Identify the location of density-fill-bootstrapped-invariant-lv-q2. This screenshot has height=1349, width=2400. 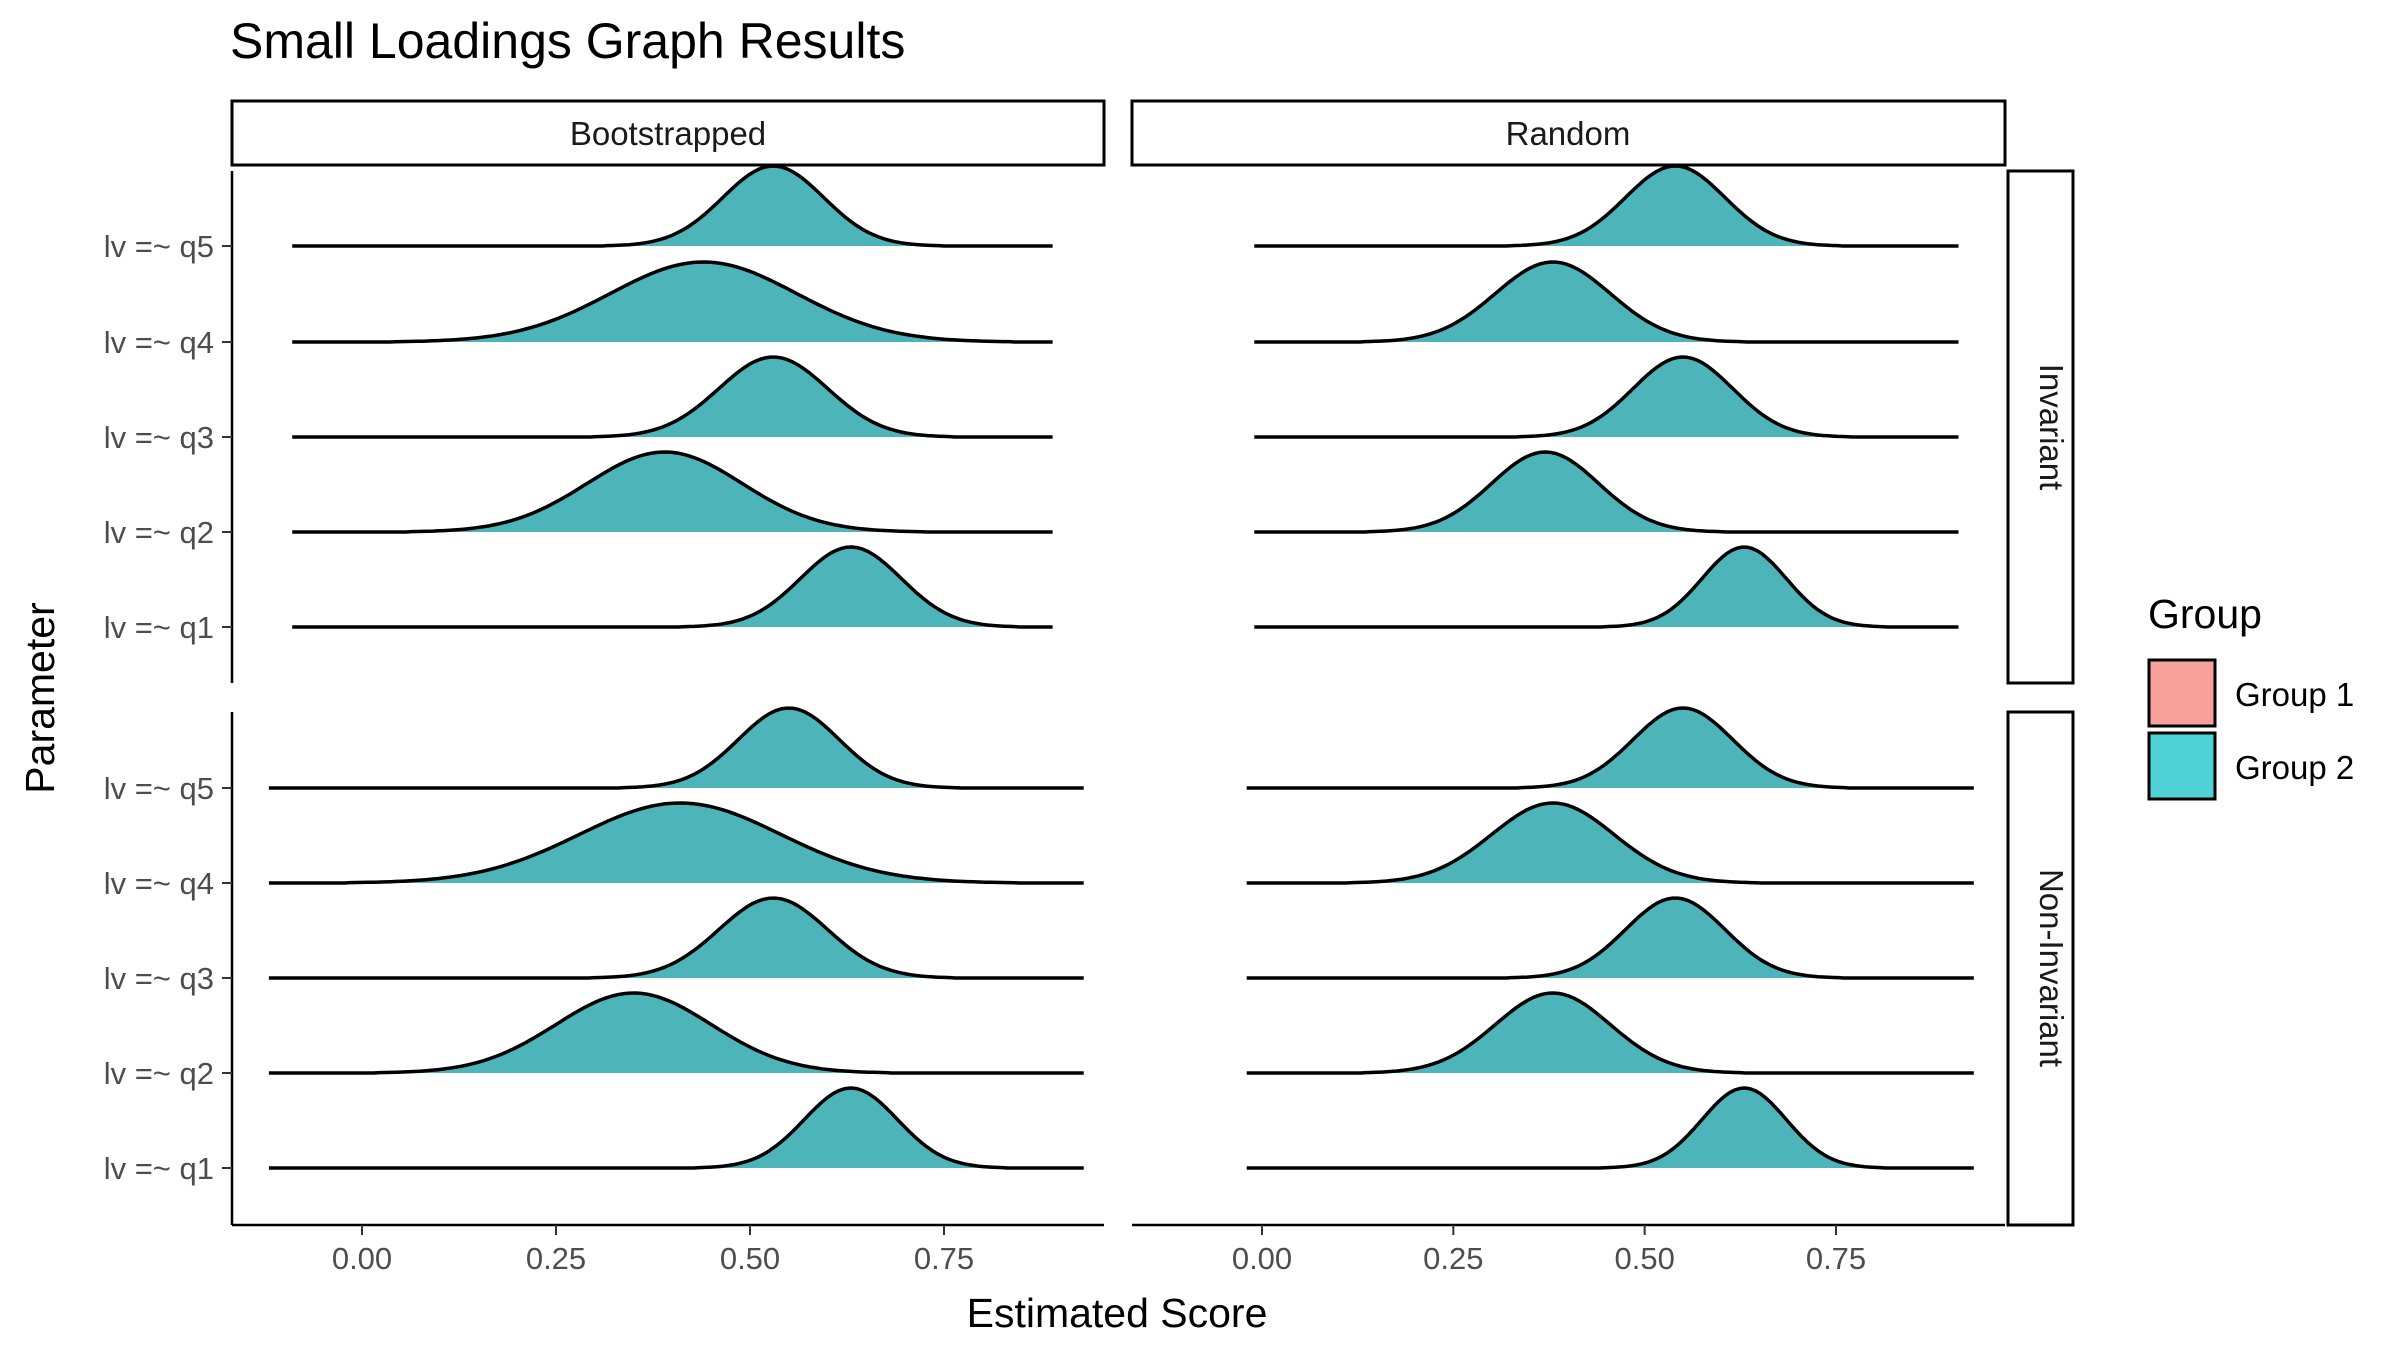
(672, 492).